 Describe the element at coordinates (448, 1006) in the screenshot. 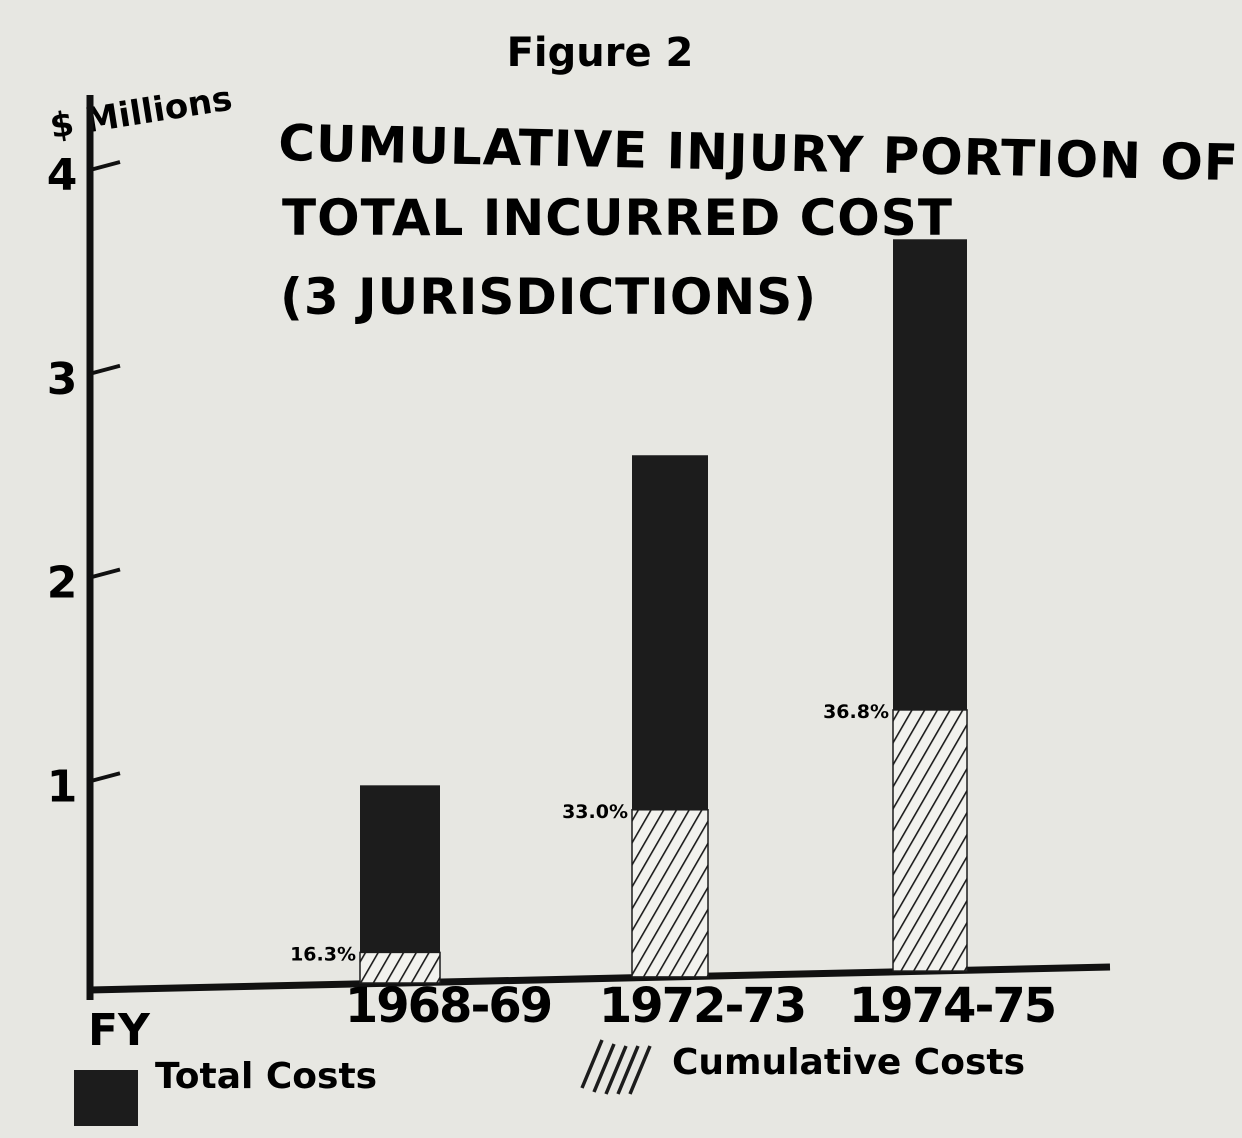

I see `x-category-label: 1968-69` at that location.